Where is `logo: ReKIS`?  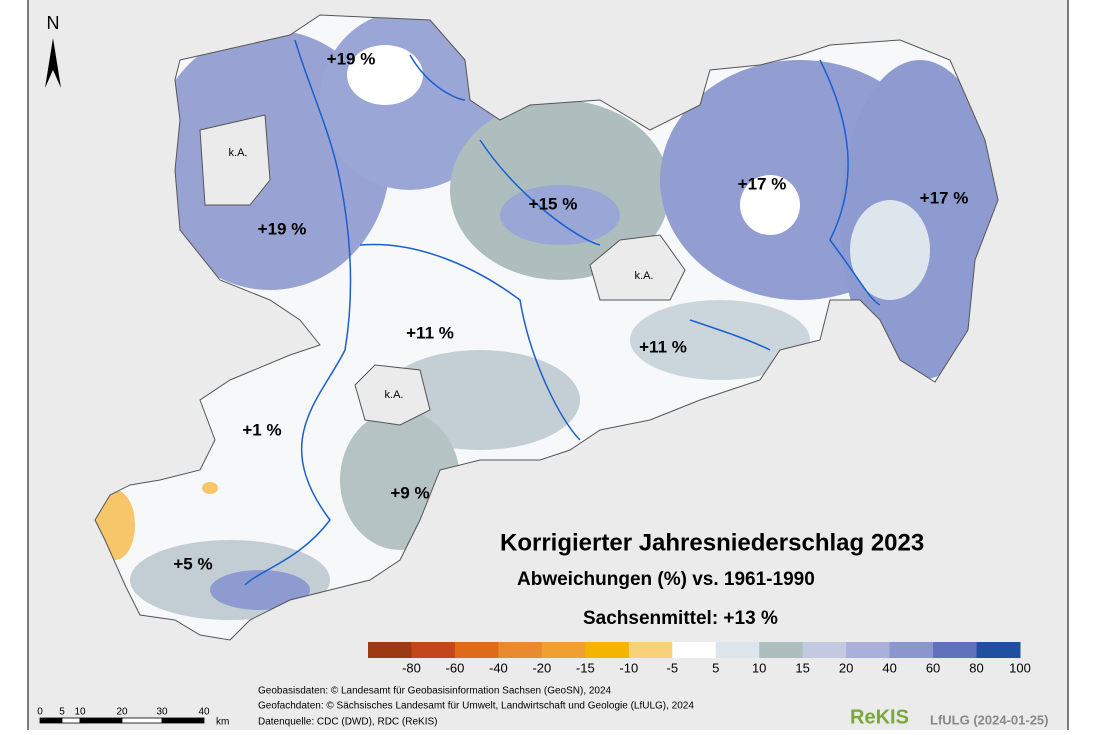
logo: ReKIS is located at coordinates (879, 717).